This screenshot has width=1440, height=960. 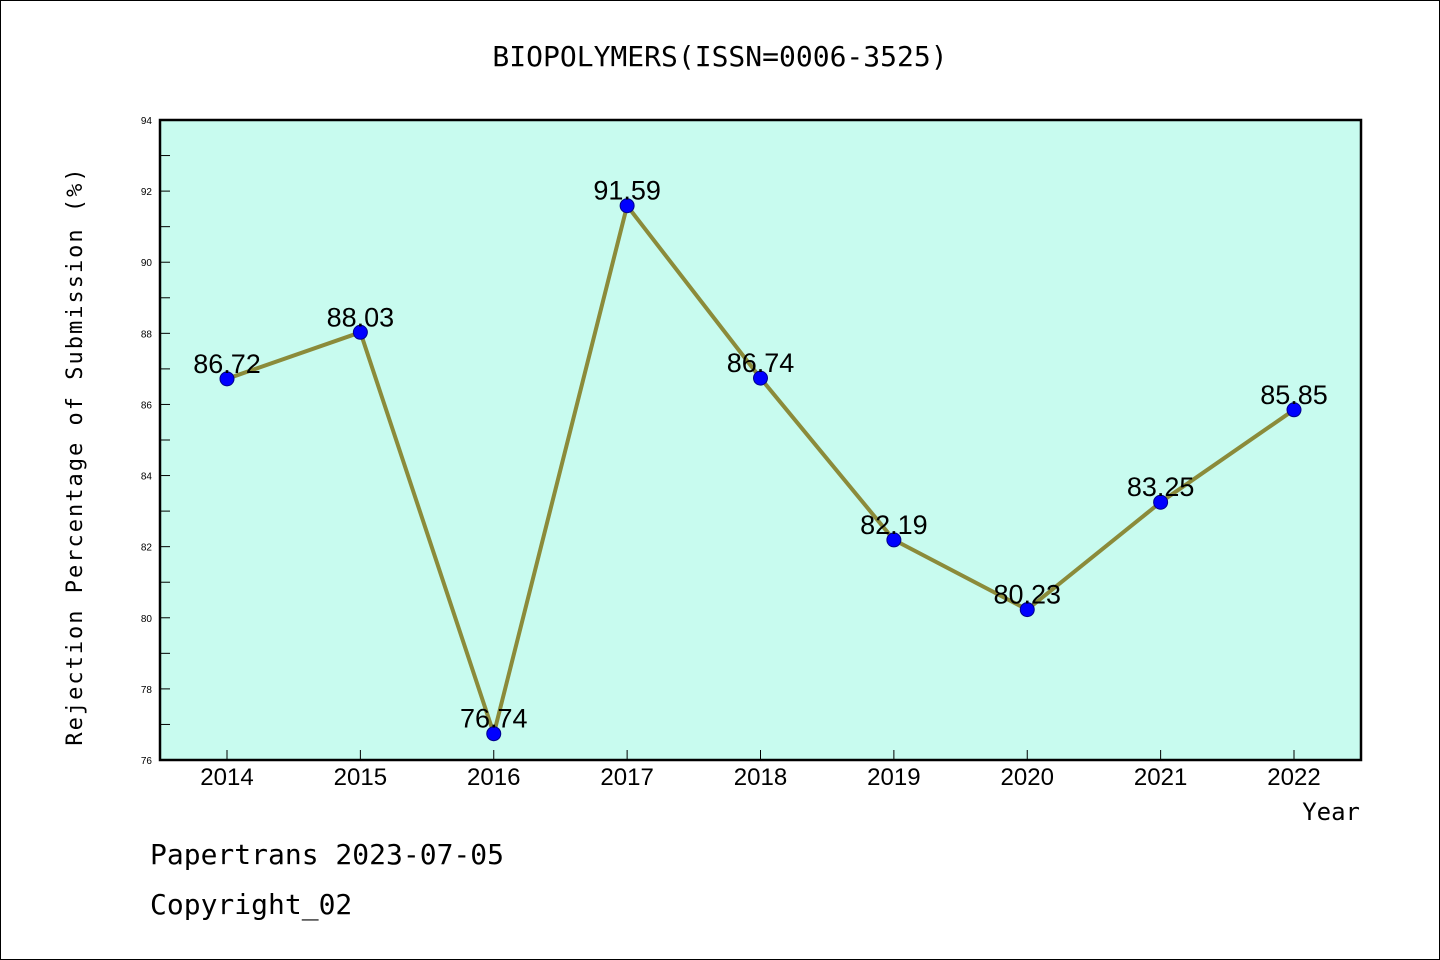 What do you see at coordinates (327, 854) in the screenshot?
I see `footer-date: Papertrans 2023-07-05` at bounding box center [327, 854].